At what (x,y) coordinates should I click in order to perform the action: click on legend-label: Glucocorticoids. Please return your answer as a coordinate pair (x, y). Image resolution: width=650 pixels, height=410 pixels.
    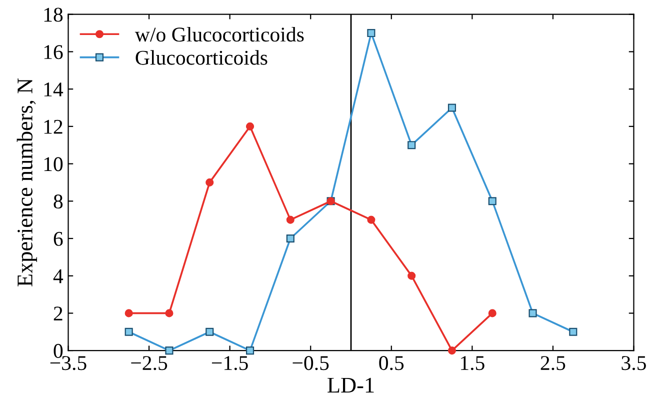
    Looking at the image, I should click on (202, 57).